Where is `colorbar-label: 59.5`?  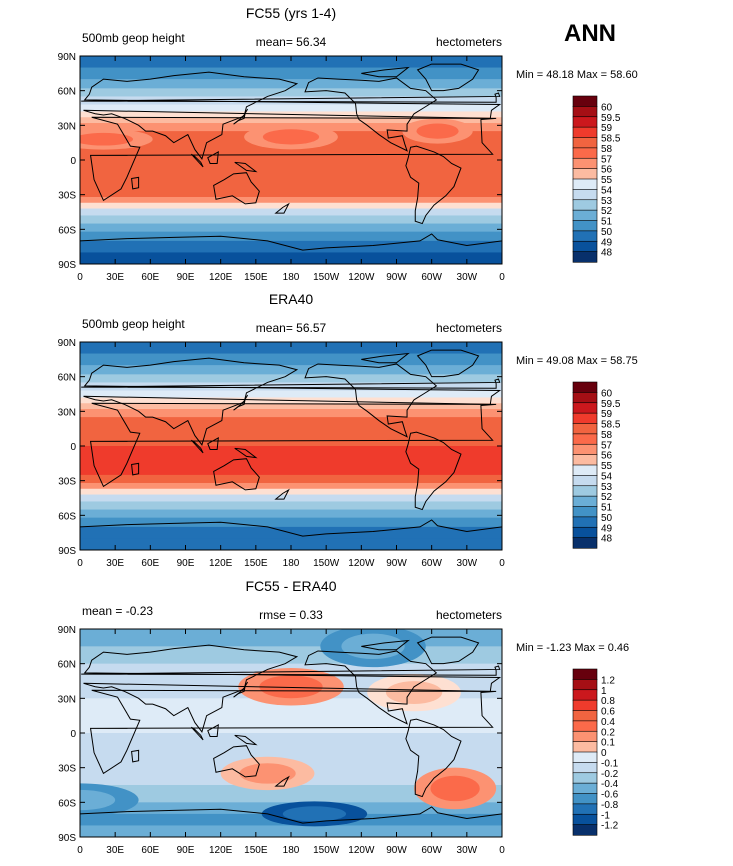
colorbar-label: 59.5 is located at coordinates (611, 118).